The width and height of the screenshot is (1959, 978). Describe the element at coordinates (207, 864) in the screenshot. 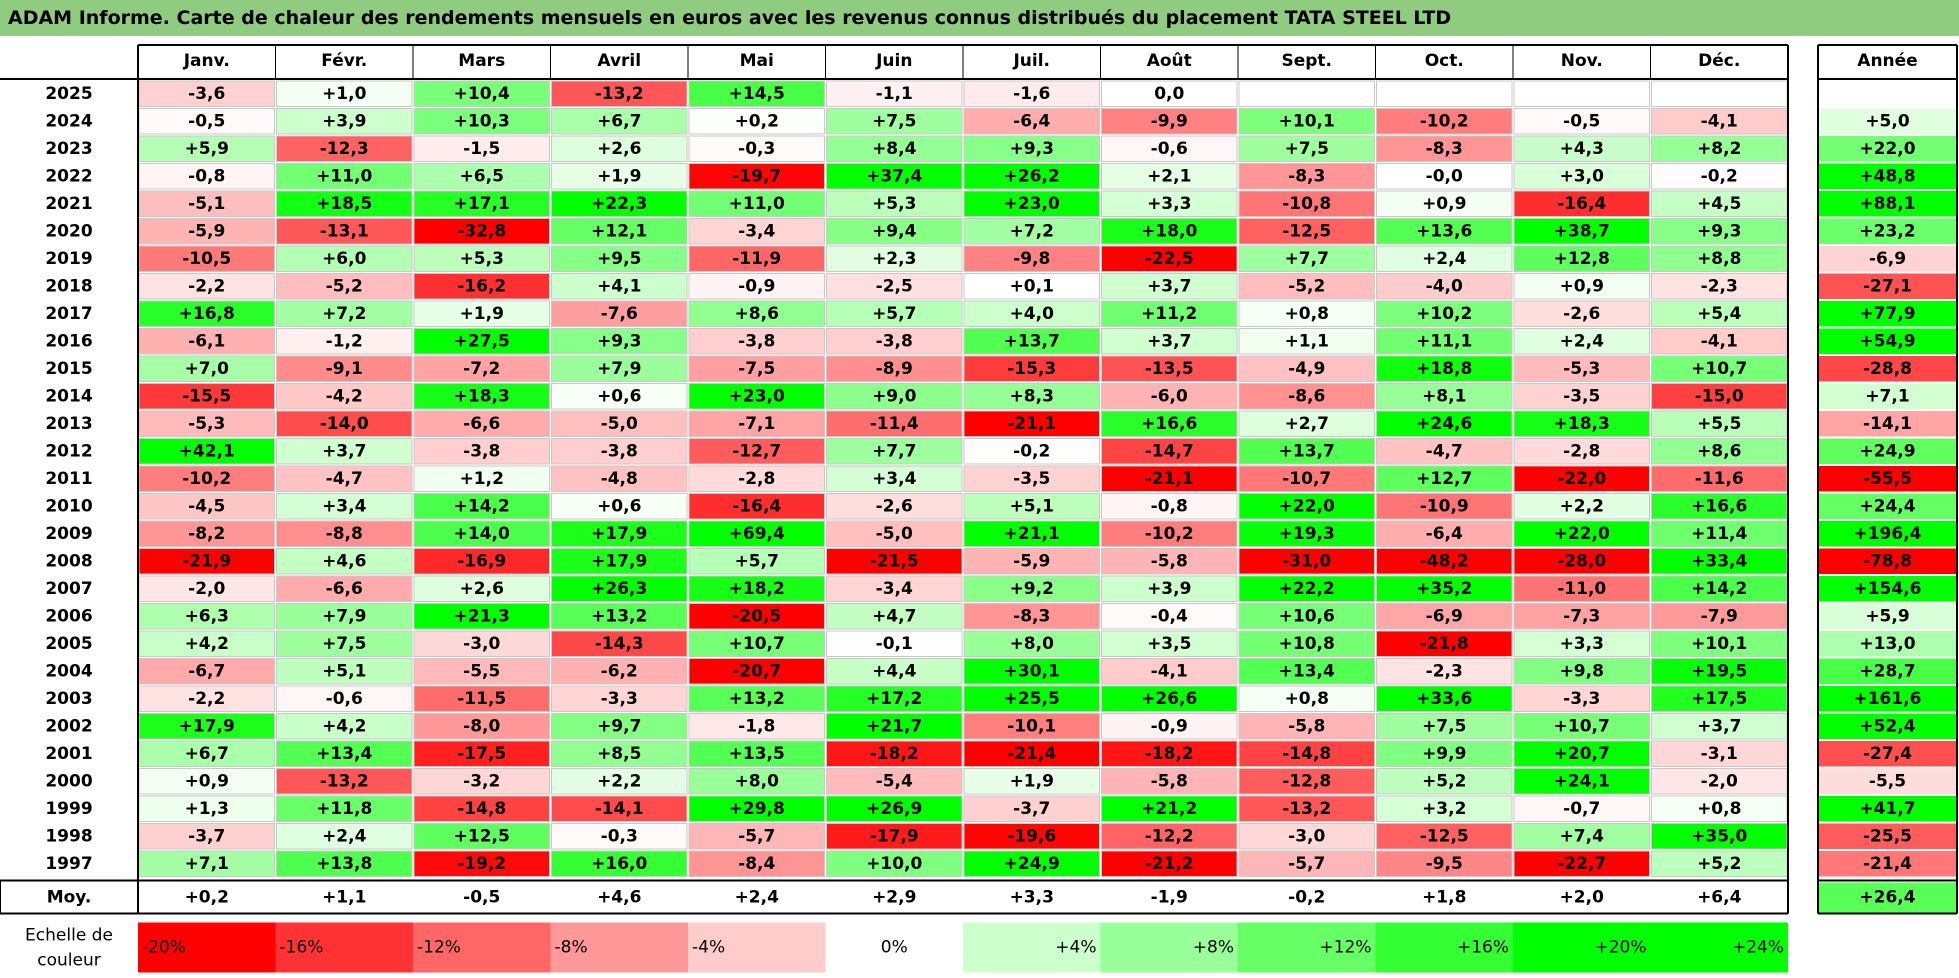

I see `cell-value: +7,1` at that location.